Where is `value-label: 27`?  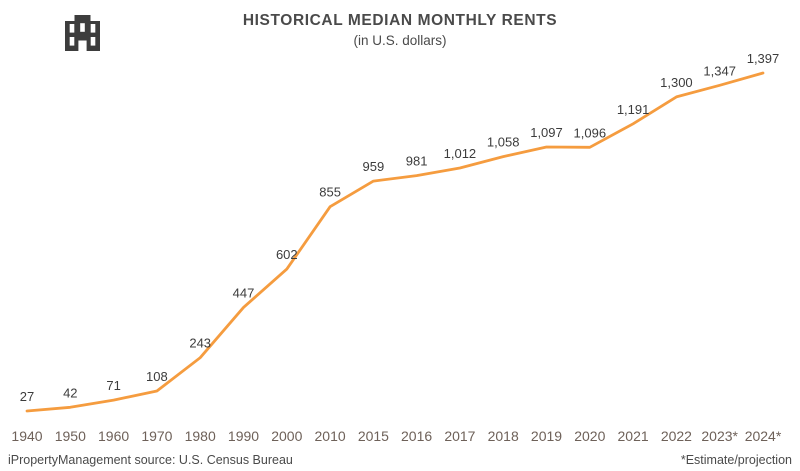 value-label: 27 is located at coordinates (27, 396).